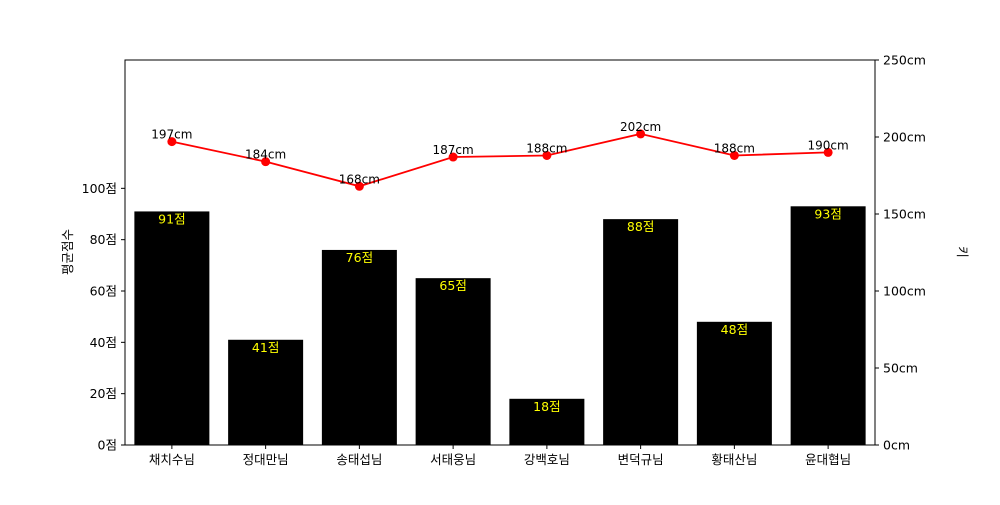 This screenshot has width=1000, height=505. I want to click on height-value-label: 190cm, so click(828, 145).